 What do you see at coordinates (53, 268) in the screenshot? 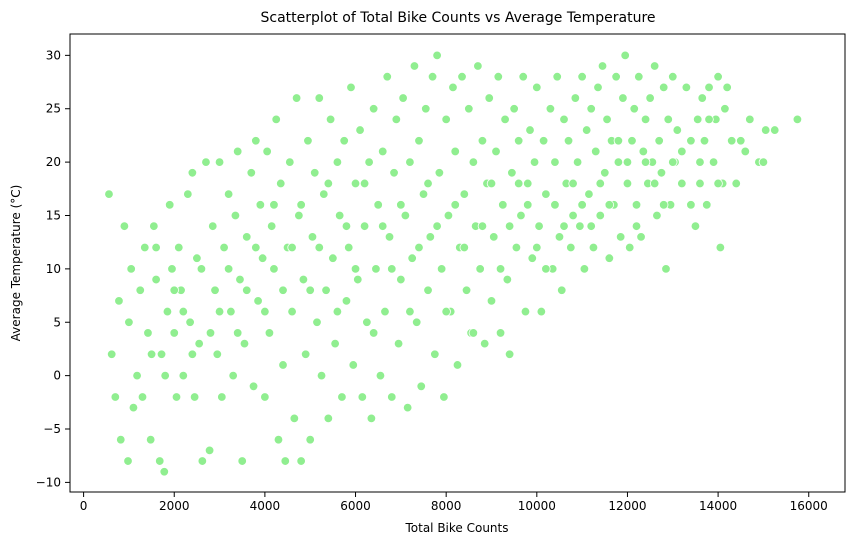
I see `y-axis-ticks: −10 −5 0 5 10 15 20 25 30` at bounding box center [53, 268].